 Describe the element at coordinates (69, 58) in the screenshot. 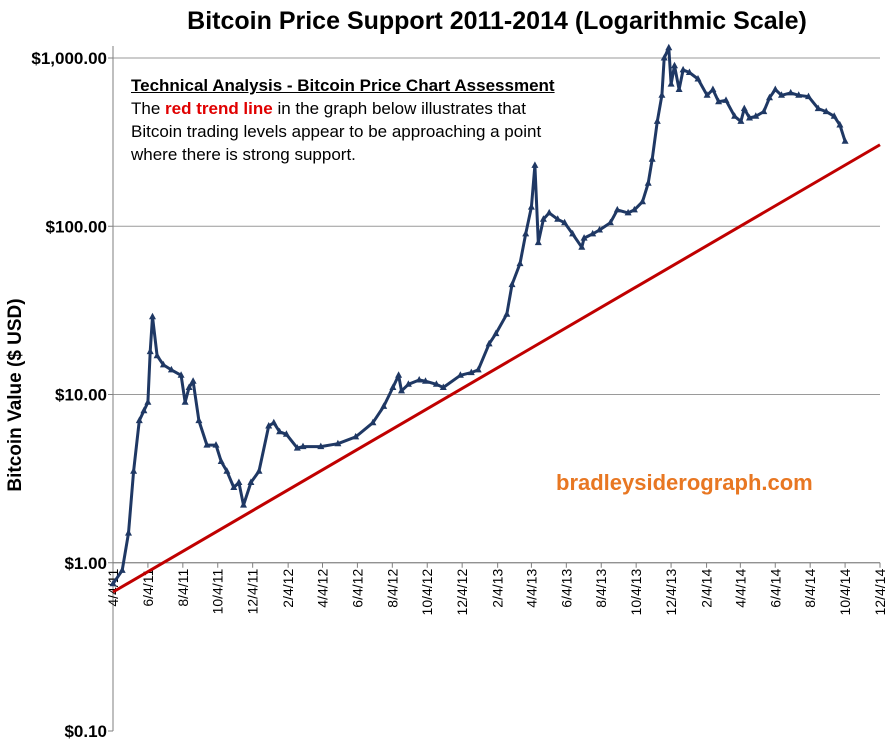

I see `y-tick-label: $1,000.00` at that location.